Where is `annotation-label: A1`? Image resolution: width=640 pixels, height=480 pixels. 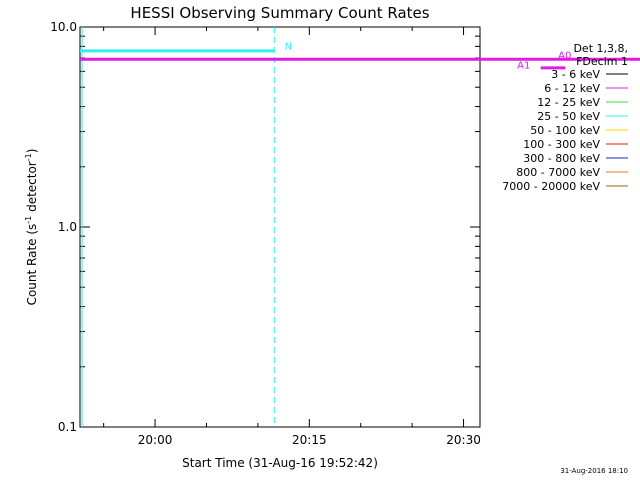 annotation-label: A1 is located at coordinates (523, 66).